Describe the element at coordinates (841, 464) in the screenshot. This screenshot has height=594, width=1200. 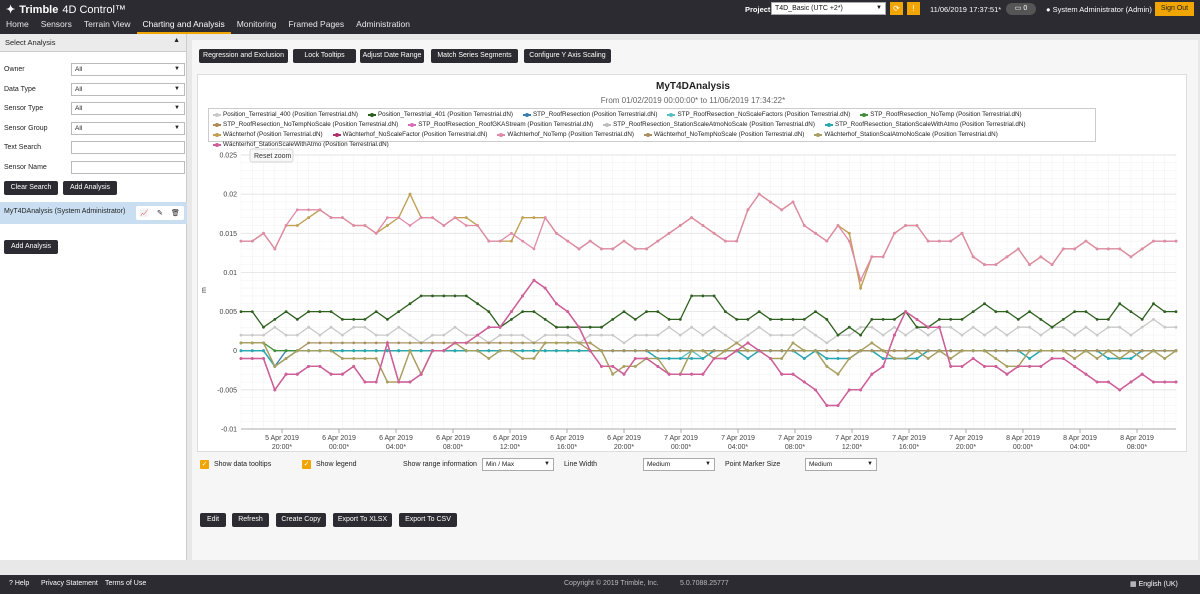
I see `marker-size-select: Medium ▼` at that location.